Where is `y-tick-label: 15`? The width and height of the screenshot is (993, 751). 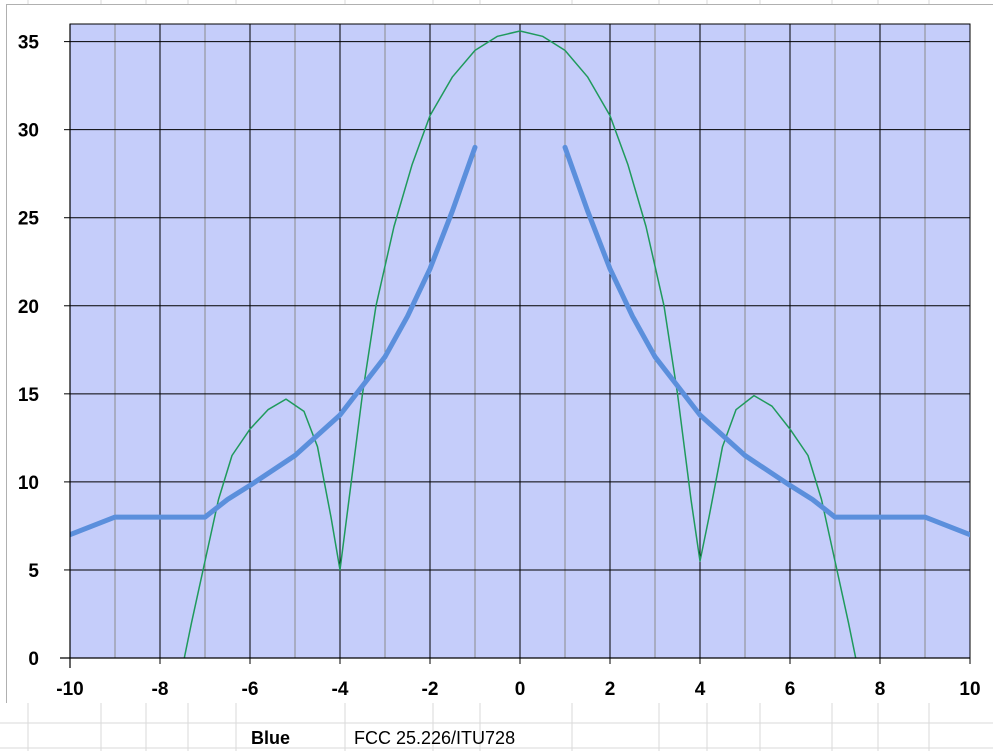
y-tick-label: 15 is located at coordinates (29, 395).